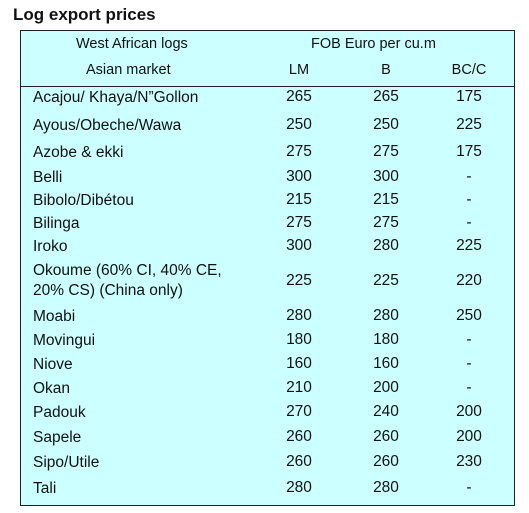  What do you see at coordinates (469, 70) in the screenshot?
I see `header-bc-c: BC/C` at bounding box center [469, 70].